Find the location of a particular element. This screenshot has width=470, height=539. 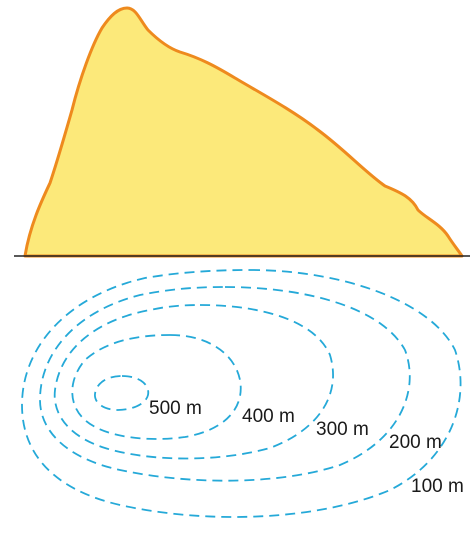

contour-label-300m: 300 m is located at coordinates (342, 429).